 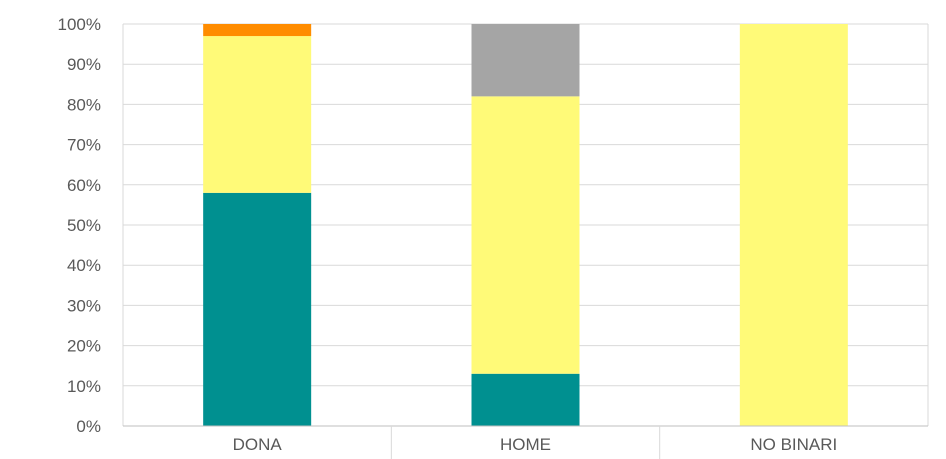 I want to click on x-tick-label: NO BINARI, so click(x=793, y=444).